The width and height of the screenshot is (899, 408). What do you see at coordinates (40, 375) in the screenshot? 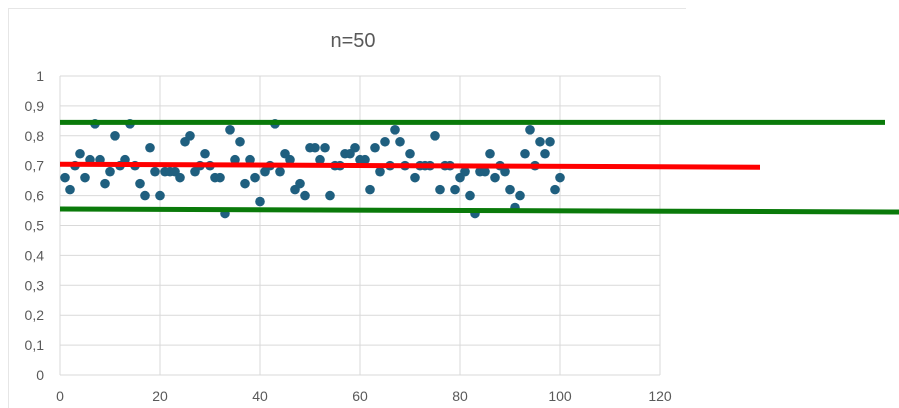
I see `y-tick-label: 0` at bounding box center [40, 375].